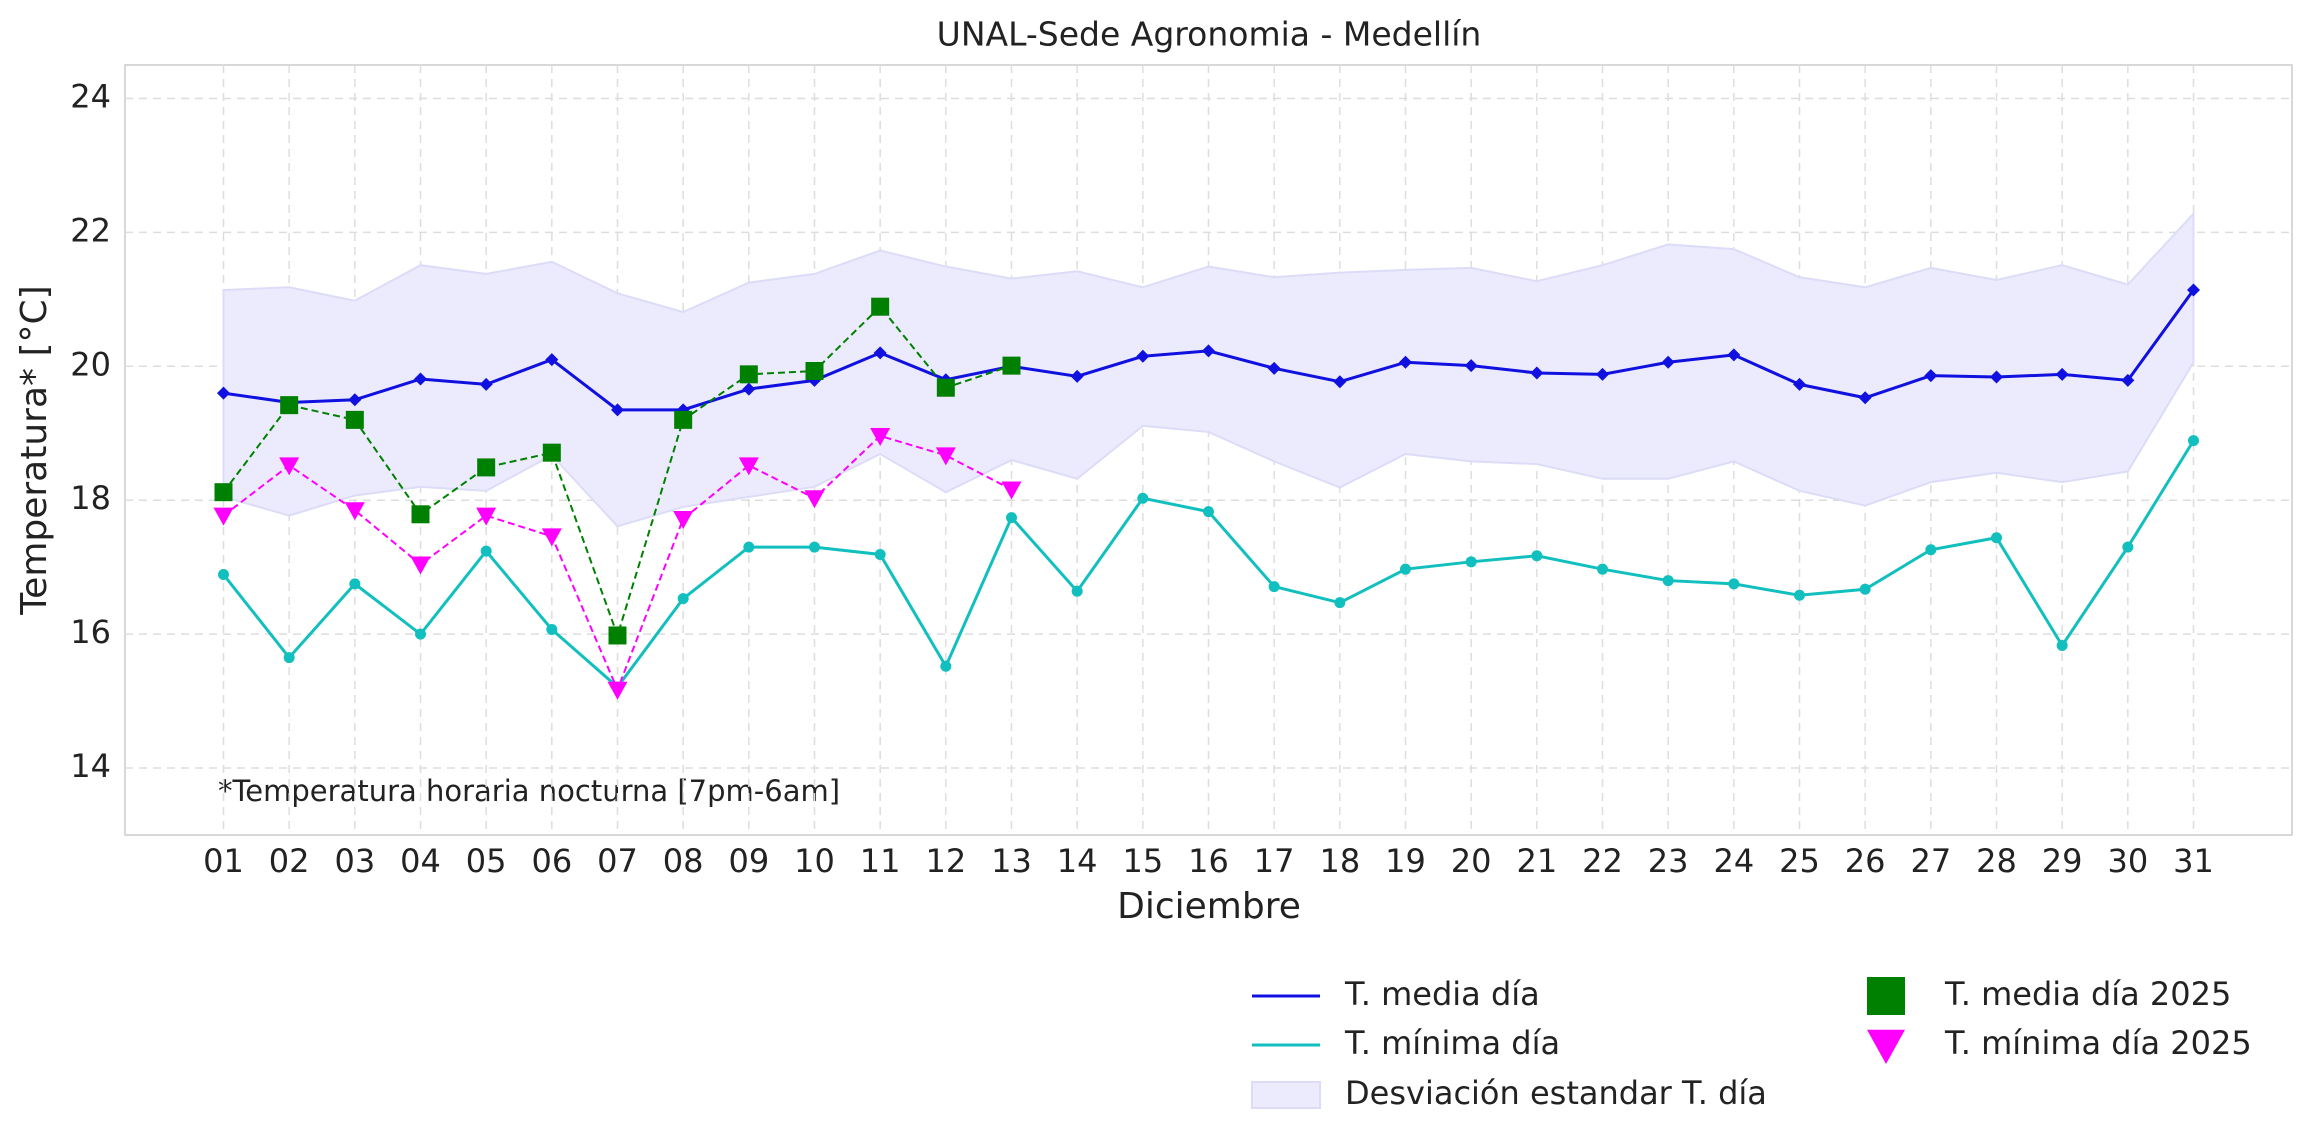 Image resolution: width=2314 pixels, height=1146 pixels. I want to click on x-tick-label: 19, so click(1405, 861).